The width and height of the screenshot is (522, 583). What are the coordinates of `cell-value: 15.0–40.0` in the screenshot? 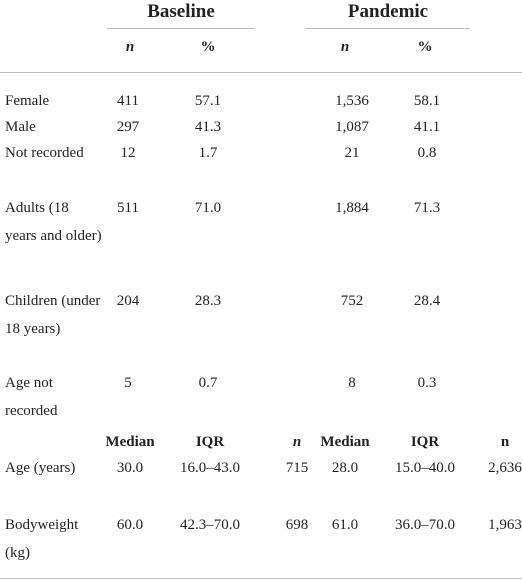 It's located at (425, 468).